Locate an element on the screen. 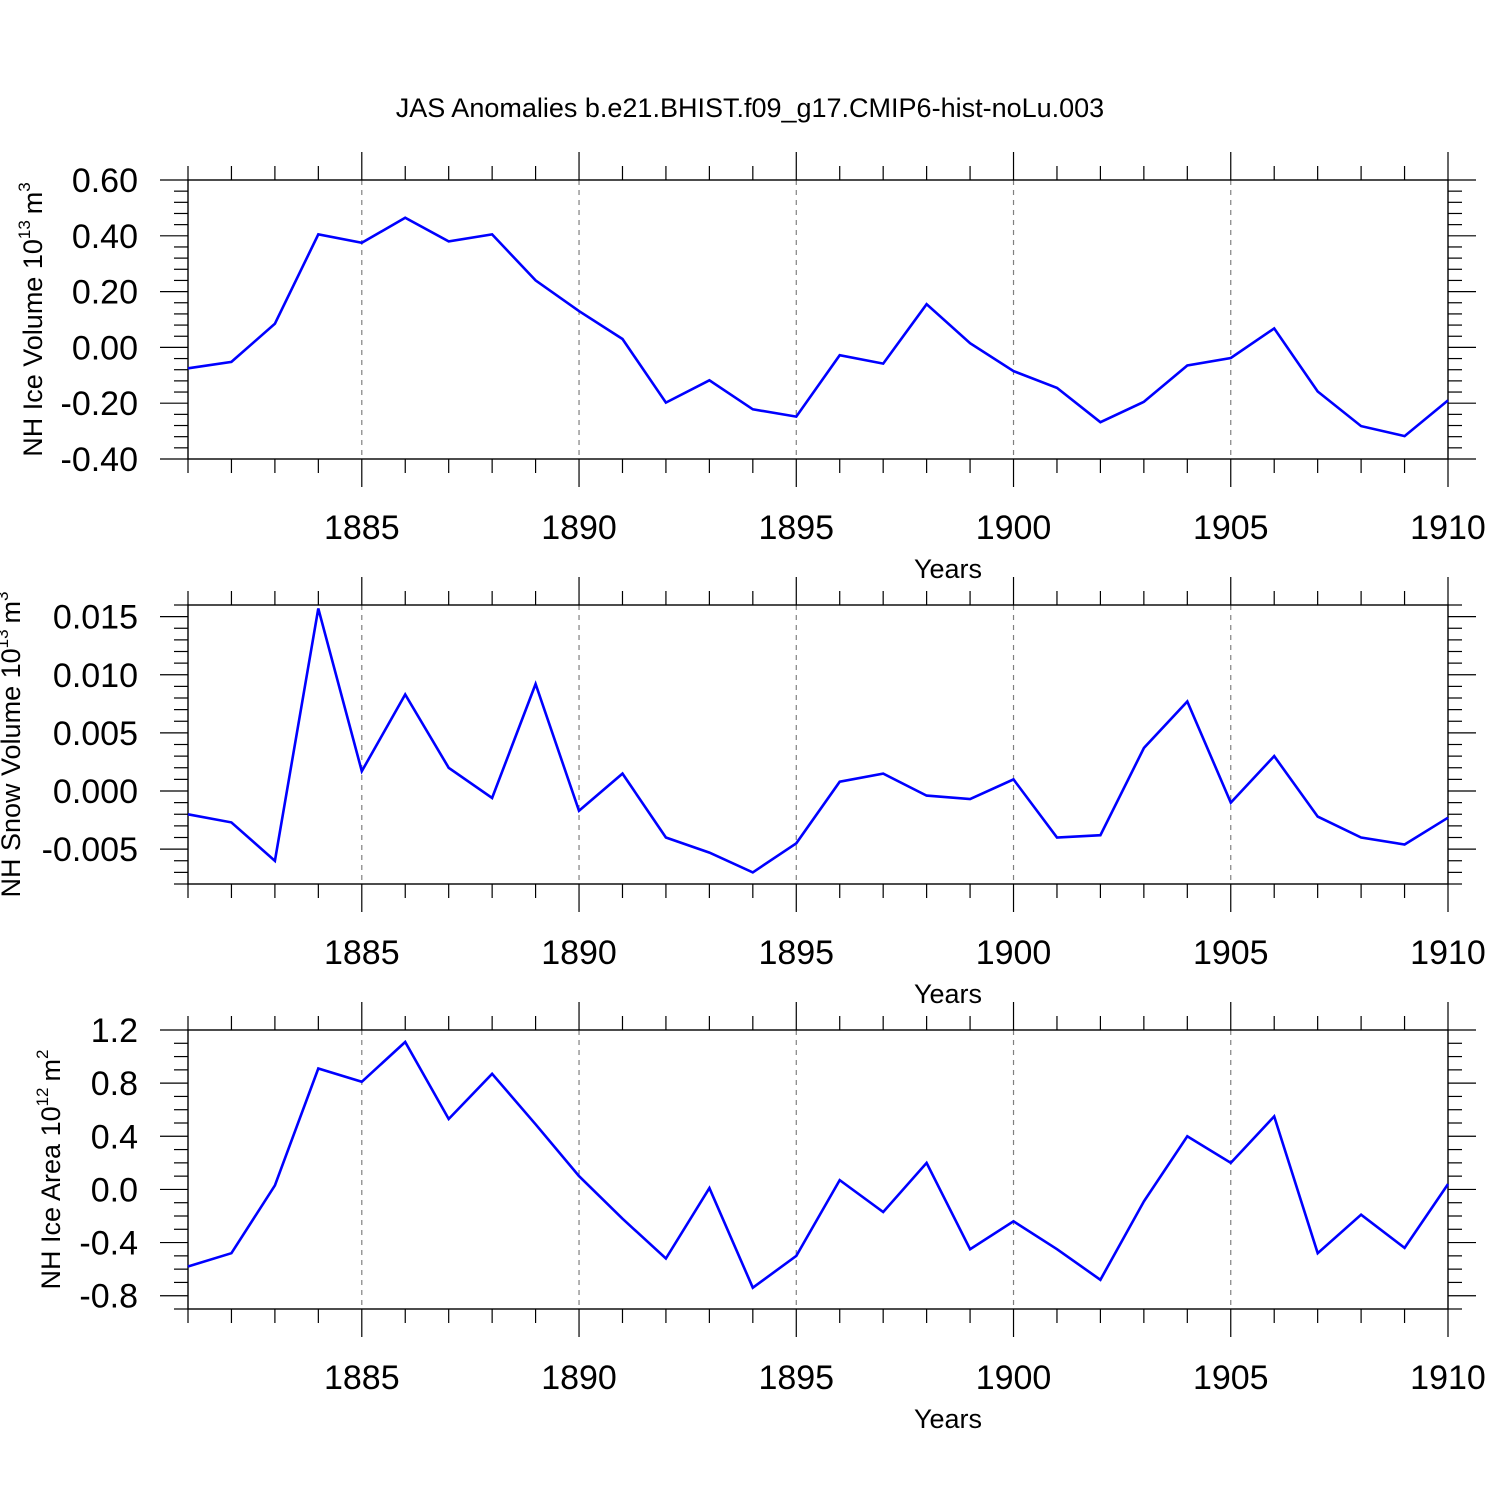  y-axis-title-unit-exponent: 2 is located at coordinates (42, 1054).